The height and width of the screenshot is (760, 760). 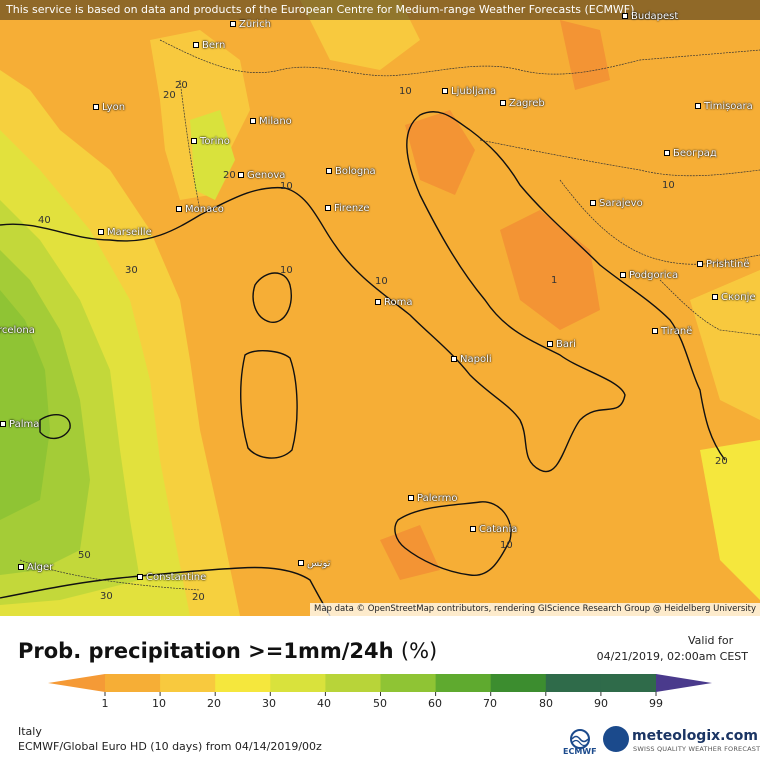 What do you see at coordinates (35, 567) in the screenshot?
I see `city-marker: Alger` at bounding box center [35, 567].